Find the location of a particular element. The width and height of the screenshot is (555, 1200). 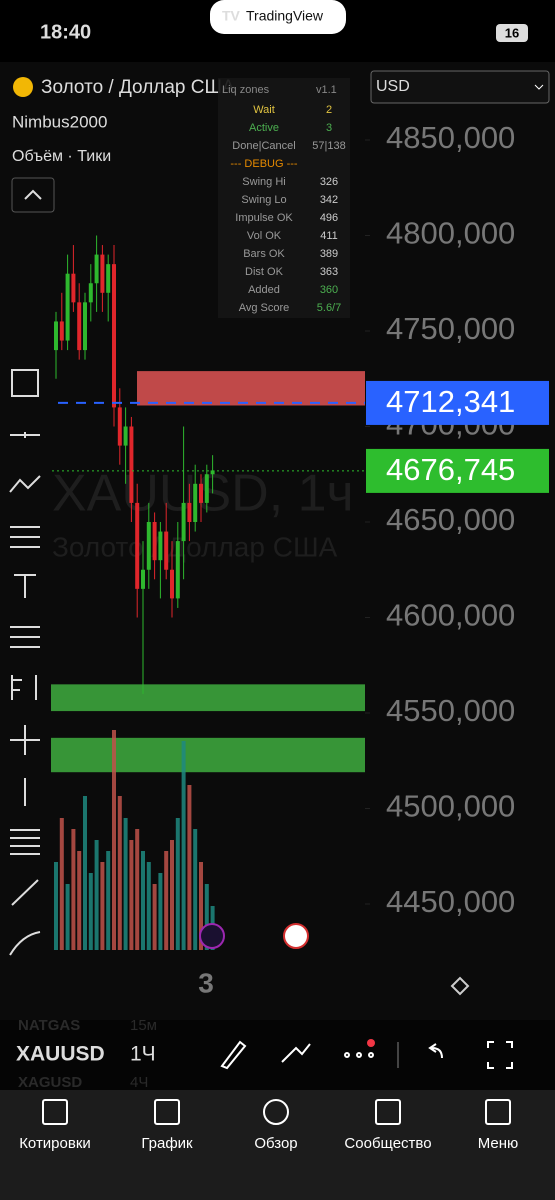

bg-symbol: XAGUSD is located at coordinates (50, 1082).